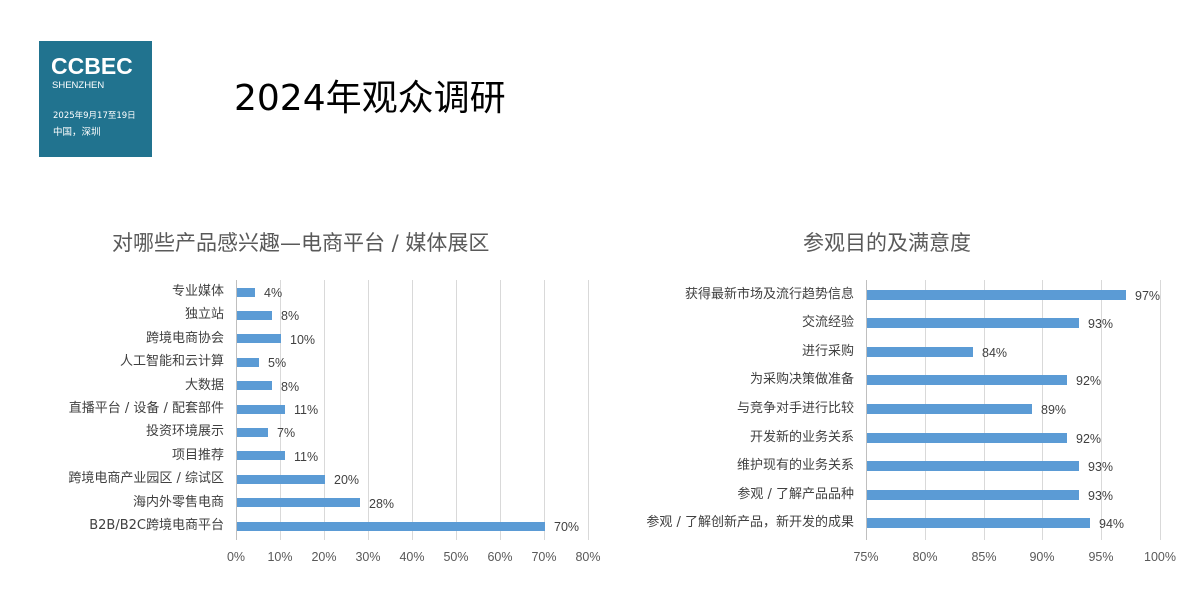  I want to click on data-label: 4%, so click(273, 293).